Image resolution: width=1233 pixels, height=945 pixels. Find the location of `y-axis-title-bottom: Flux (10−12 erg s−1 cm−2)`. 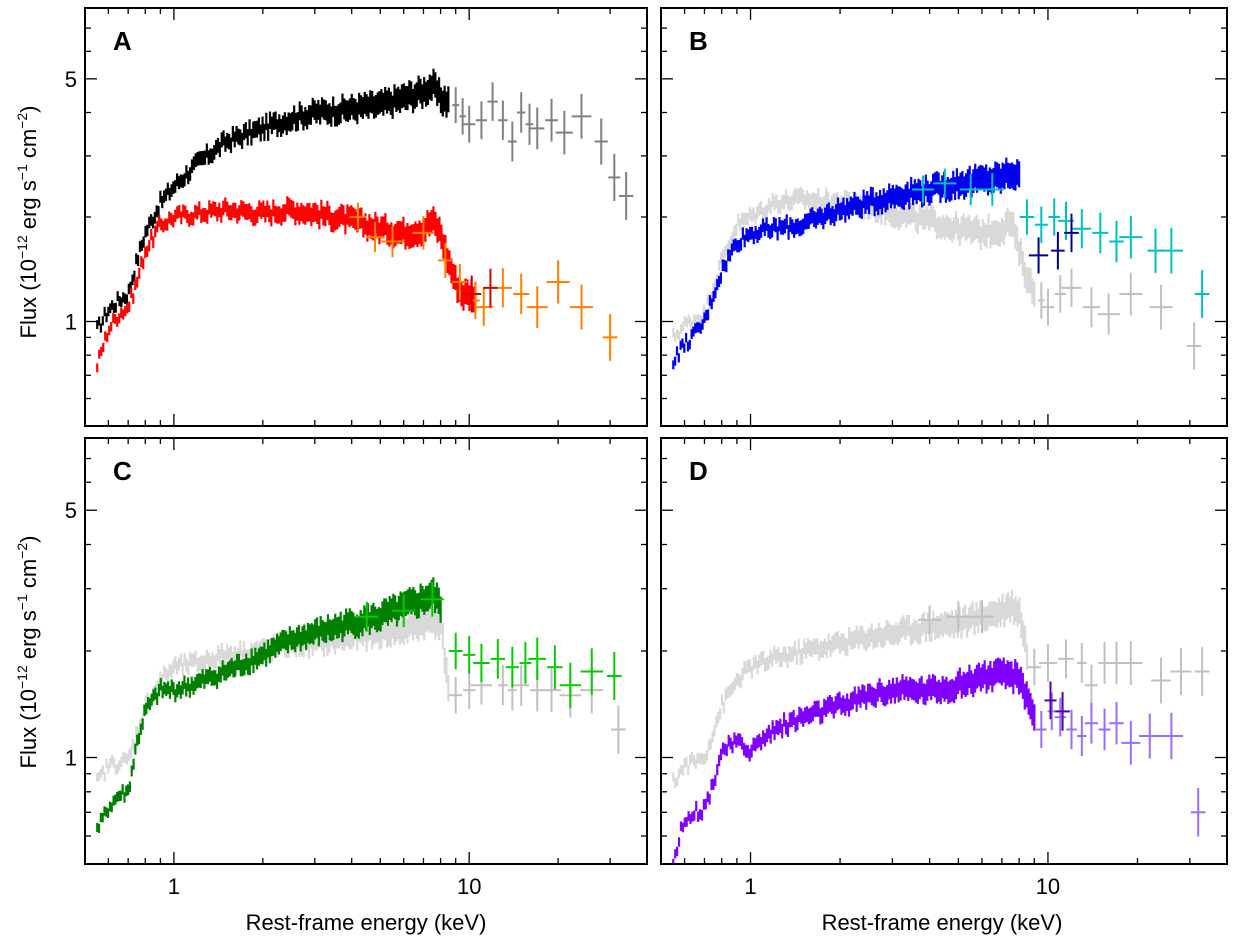

y-axis-title-bottom: Flux (10−12 erg s−1 cm−2) is located at coordinates (27, 652).